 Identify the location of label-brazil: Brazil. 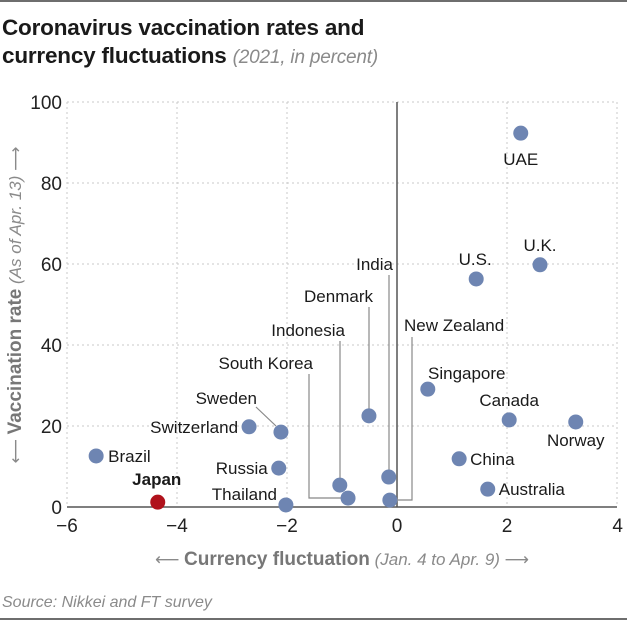
(129, 456).